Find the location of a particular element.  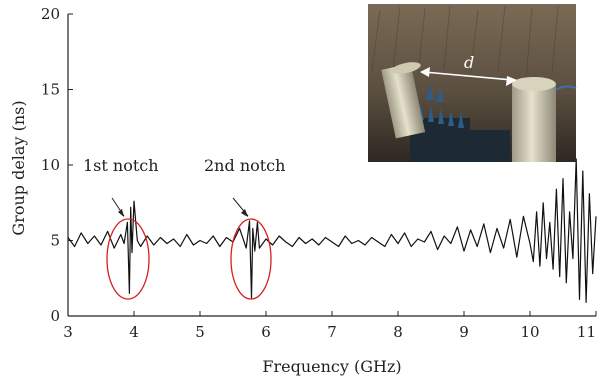

distance-label-d: d is located at coordinates (469, 62).